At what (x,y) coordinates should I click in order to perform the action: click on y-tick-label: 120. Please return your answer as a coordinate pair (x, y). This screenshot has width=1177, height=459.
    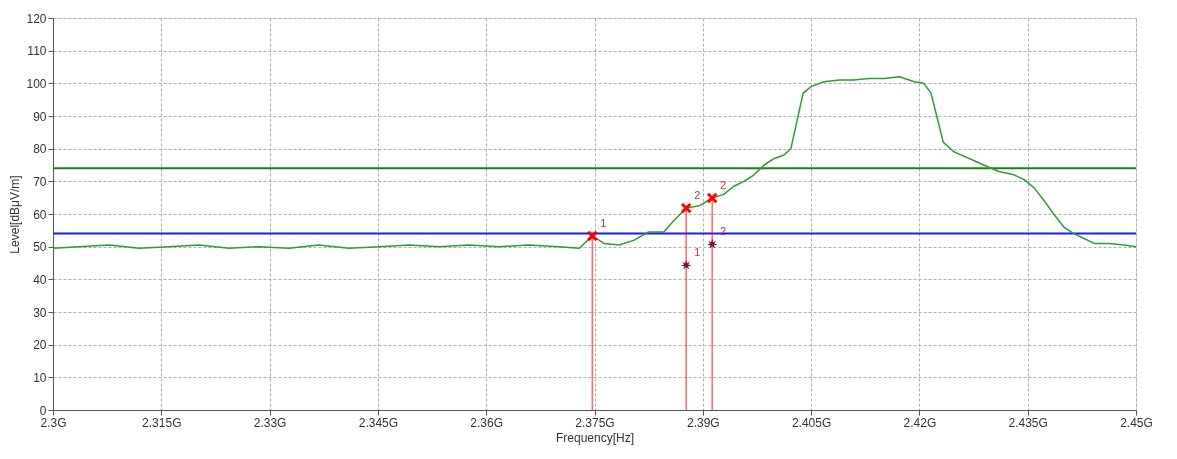
    Looking at the image, I should click on (36, 18).